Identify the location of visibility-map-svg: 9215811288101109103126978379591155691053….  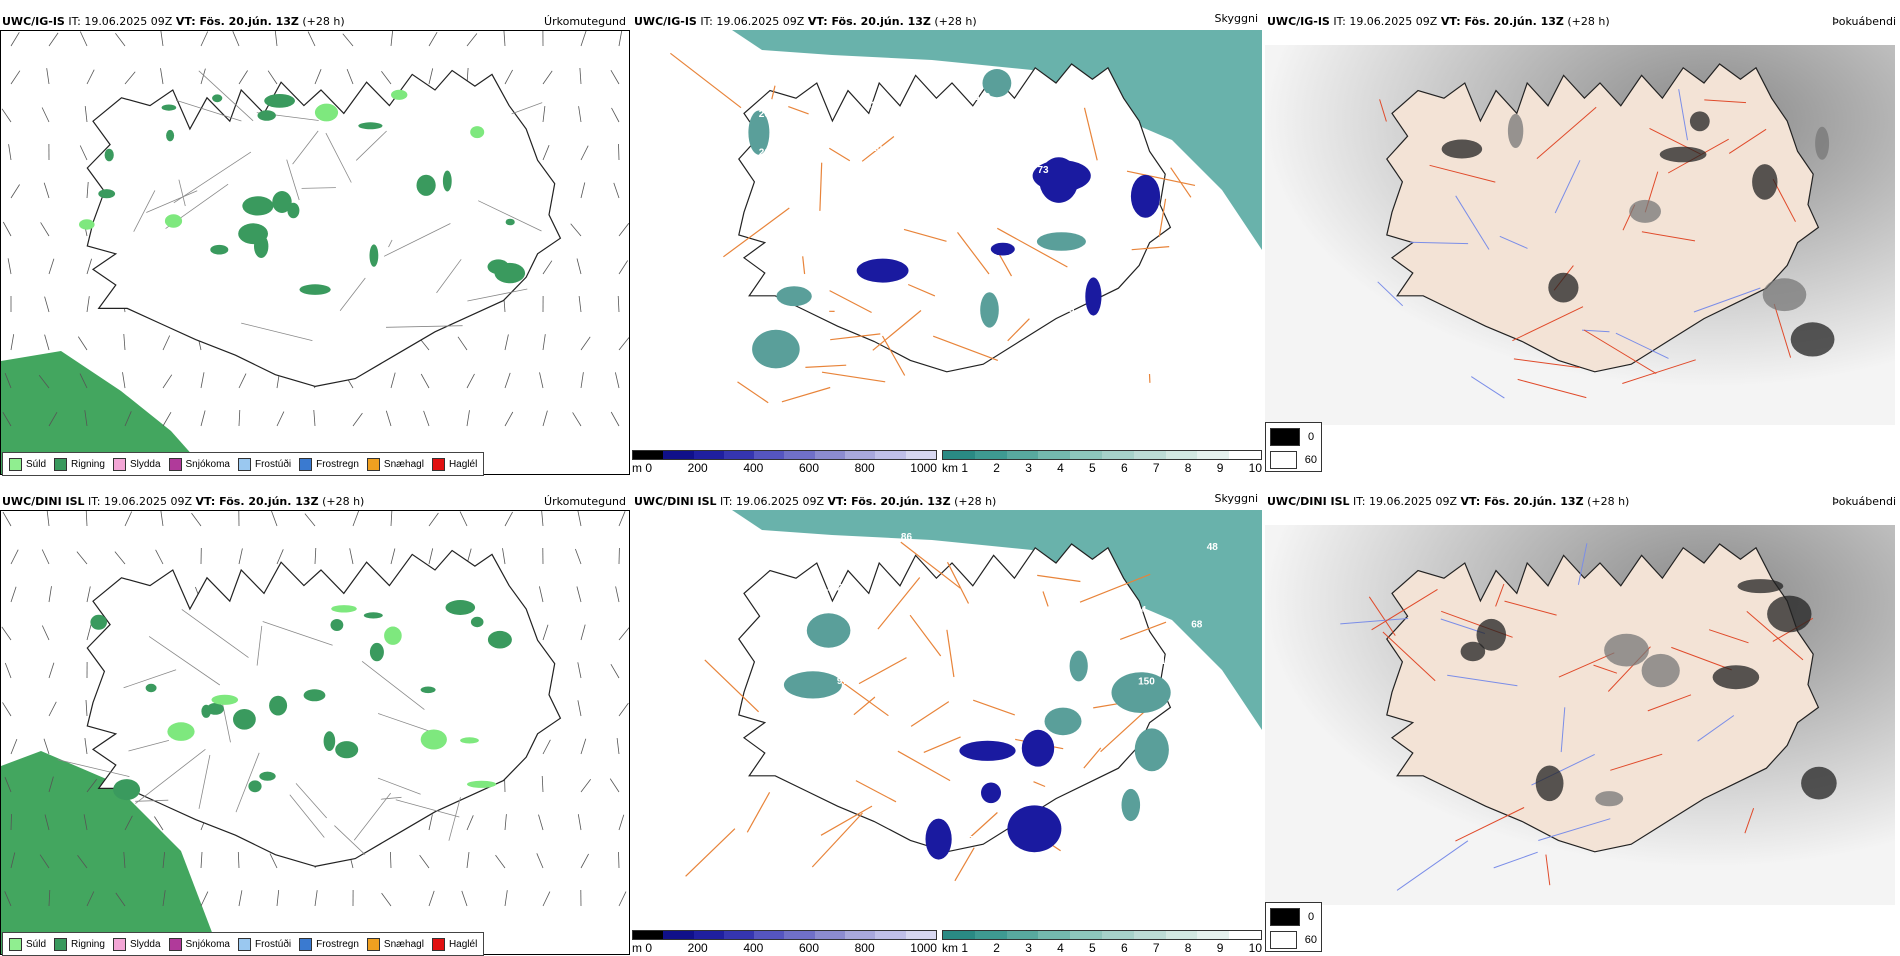
(947, 230).